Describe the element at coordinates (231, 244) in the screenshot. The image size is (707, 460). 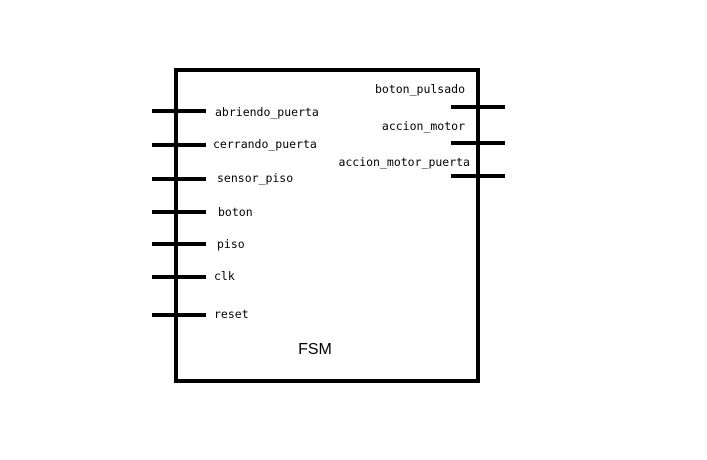
I see `input-port-label: piso` at that location.